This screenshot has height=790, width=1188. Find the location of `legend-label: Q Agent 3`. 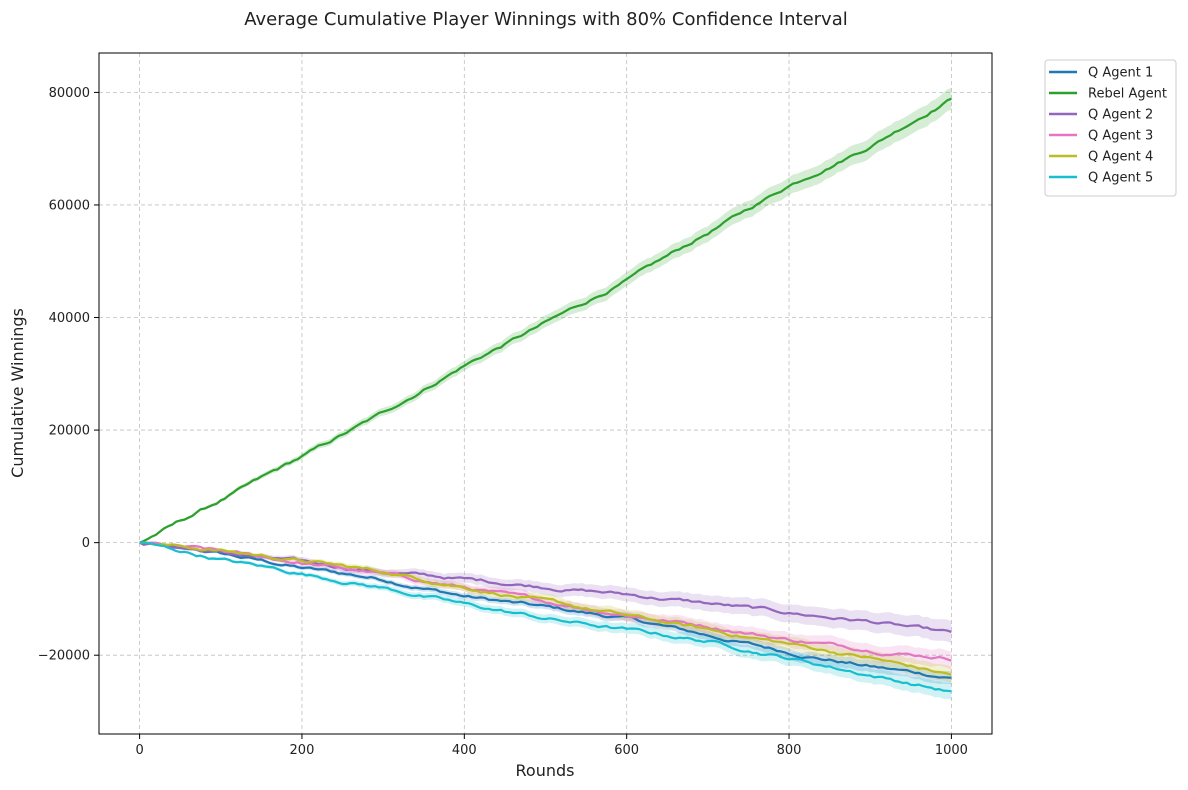

legend-label: Q Agent 3 is located at coordinates (1120, 136).